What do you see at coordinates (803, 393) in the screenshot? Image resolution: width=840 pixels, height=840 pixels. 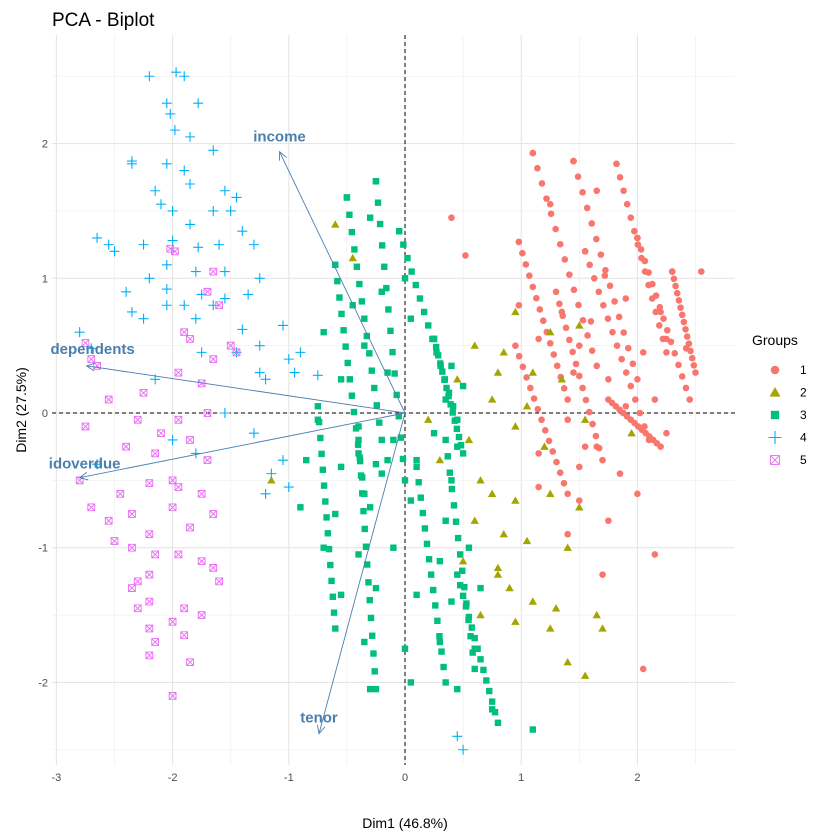 I see `legend-label-2: 2` at bounding box center [803, 393].